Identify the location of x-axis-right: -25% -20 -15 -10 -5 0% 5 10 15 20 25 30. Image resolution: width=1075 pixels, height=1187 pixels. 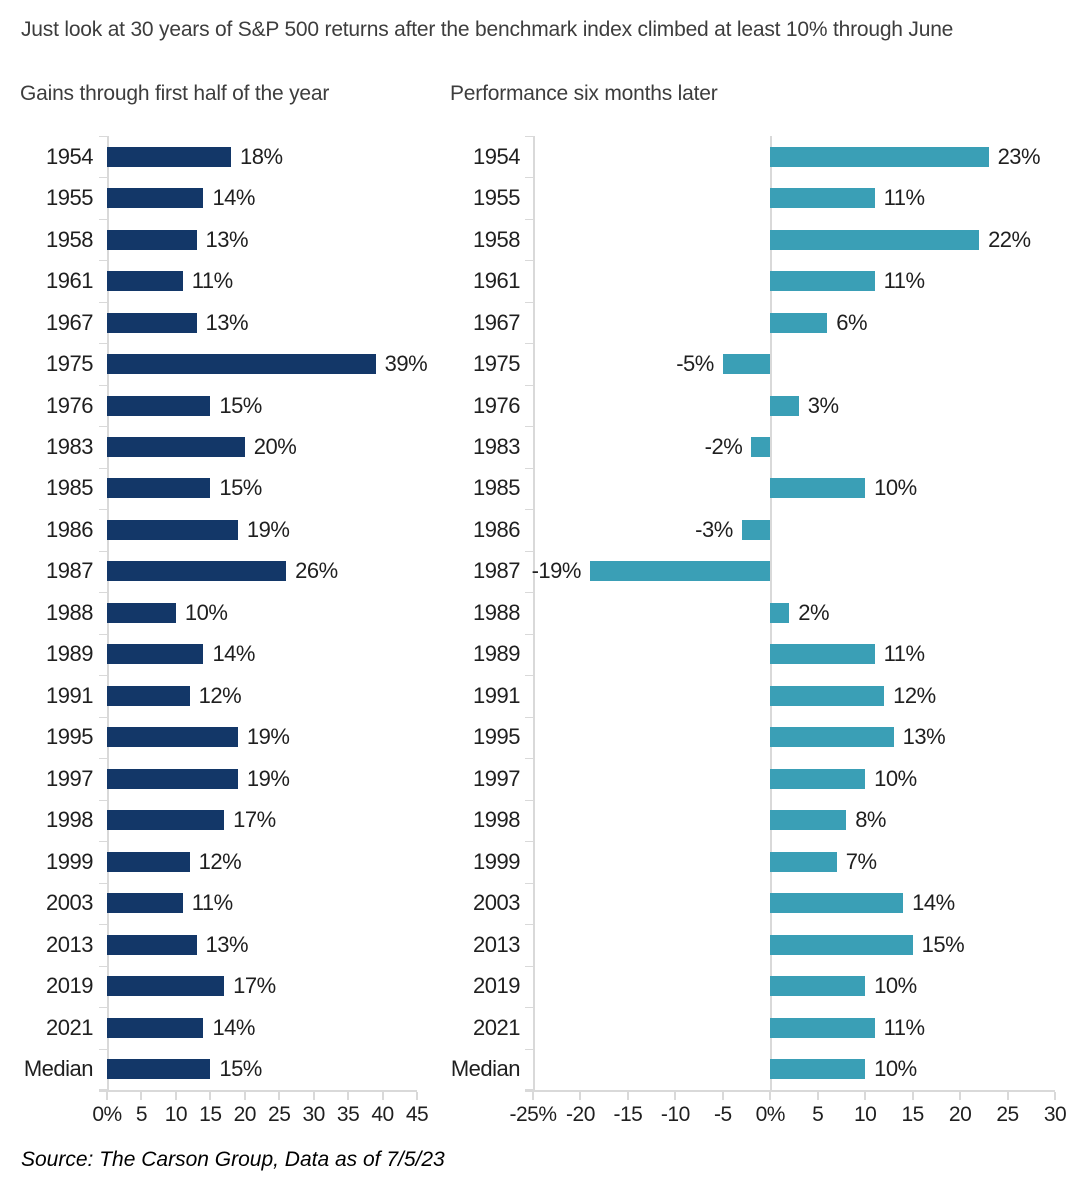
(788, 1112).